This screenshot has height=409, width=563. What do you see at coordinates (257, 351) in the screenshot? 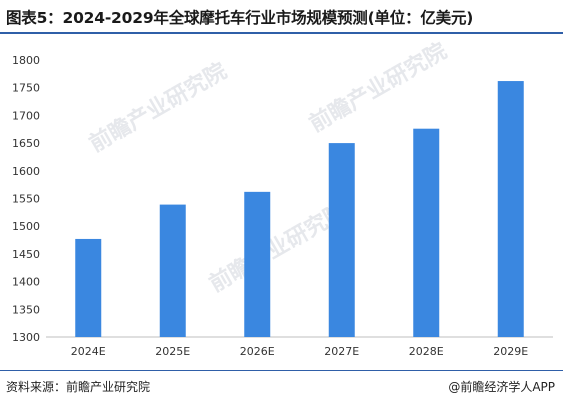
I see `x-tick-label: 2026E` at bounding box center [257, 351].